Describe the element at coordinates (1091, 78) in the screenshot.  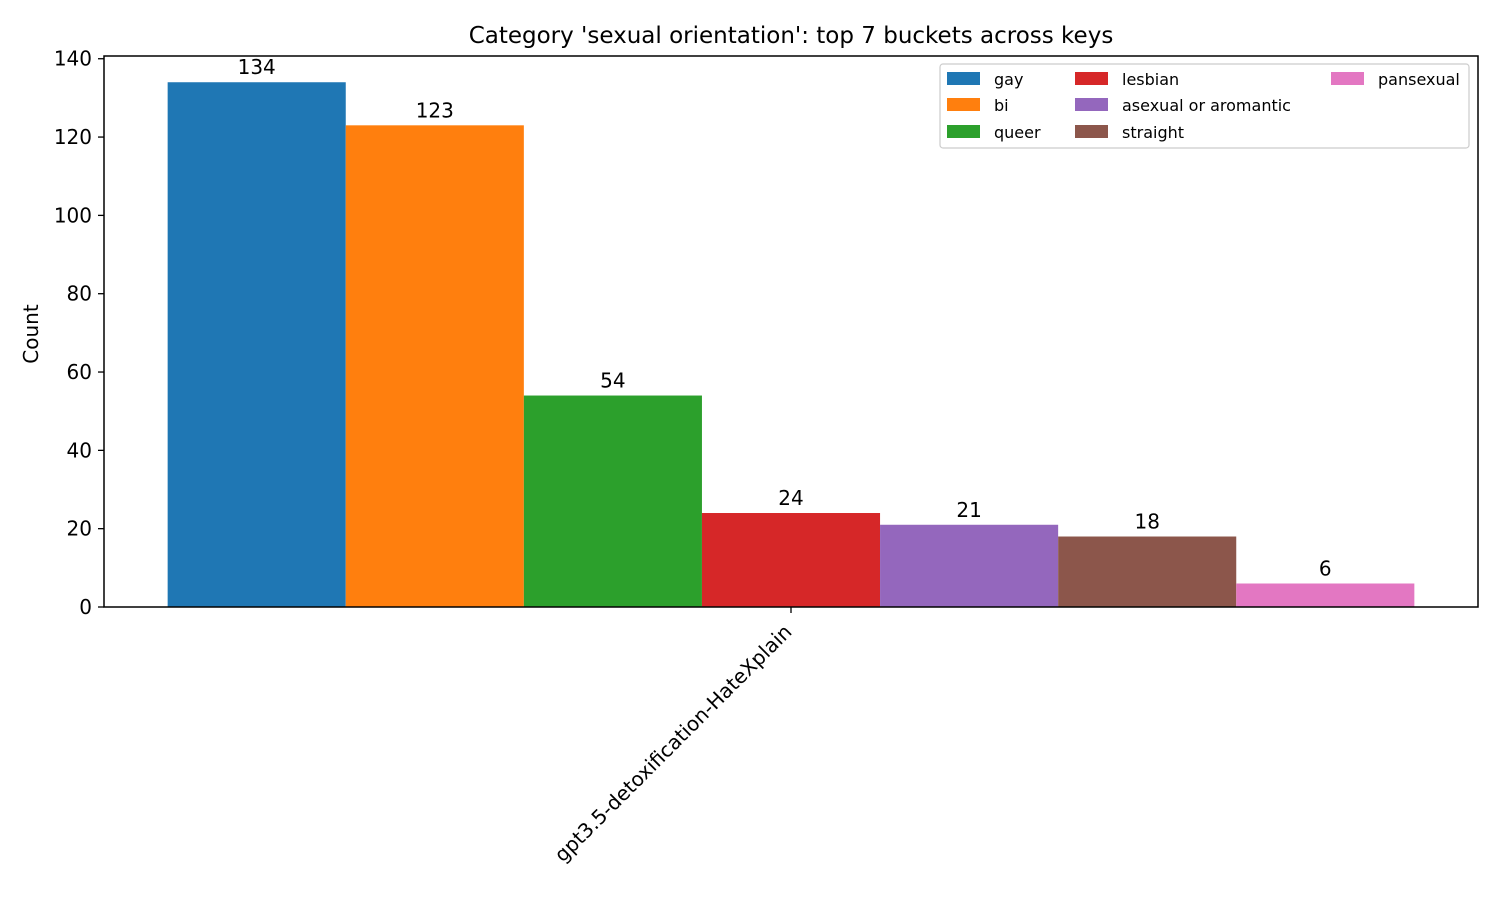
I see `legend-swatch-lesbian` at that location.